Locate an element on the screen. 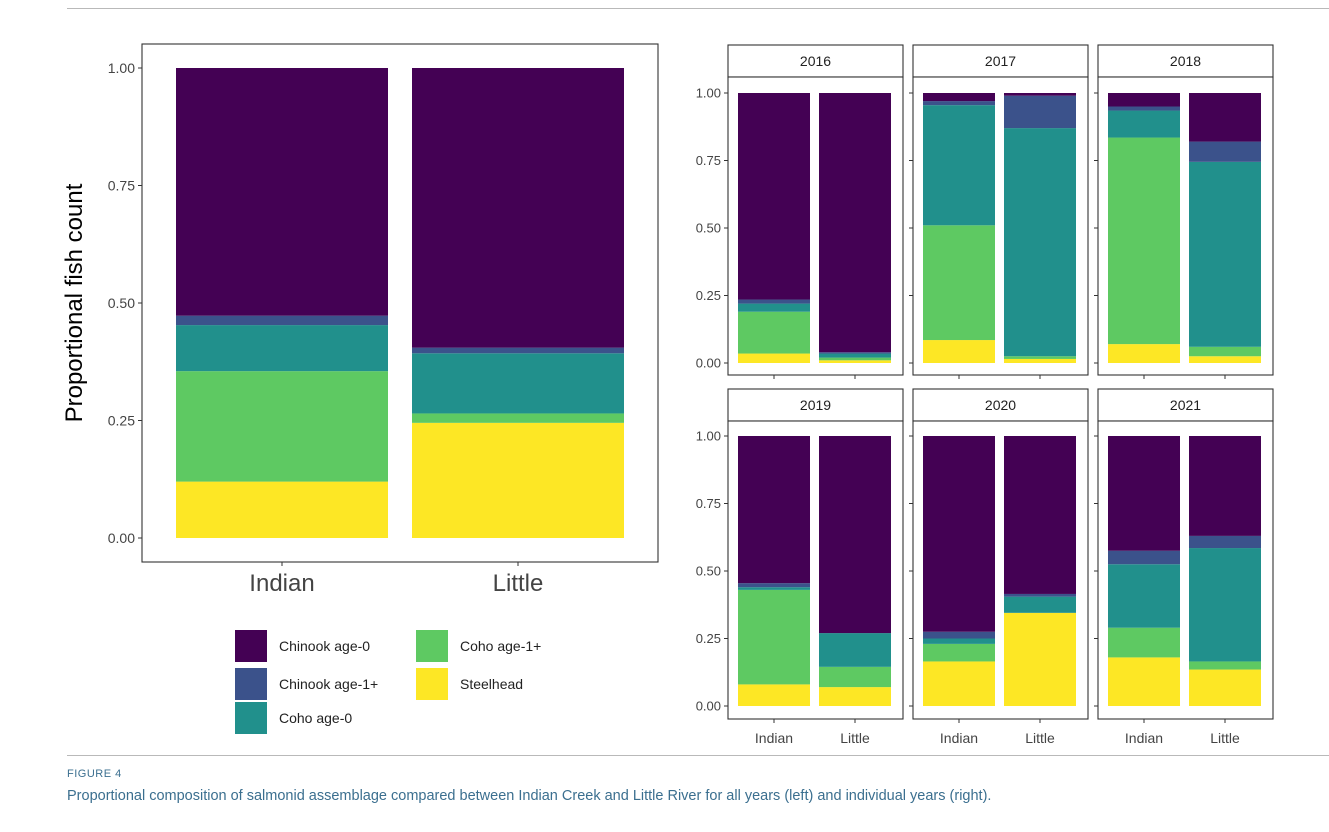 The image size is (1329, 832). facet-2017-bar-little-steelhead is located at coordinates (1040, 360).